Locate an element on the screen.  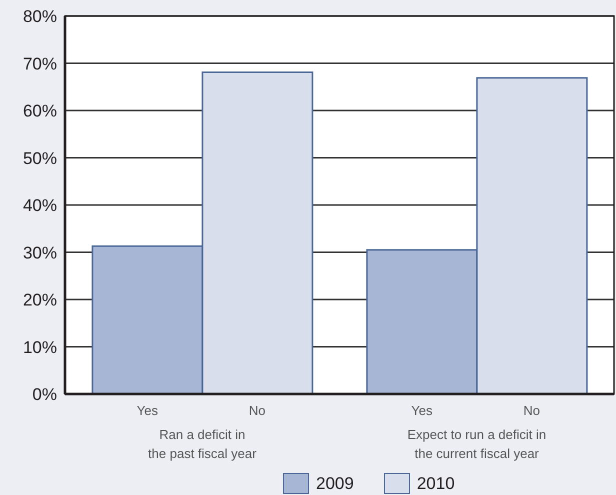
legend-label: 2009 is located at coordinates (335, 484).